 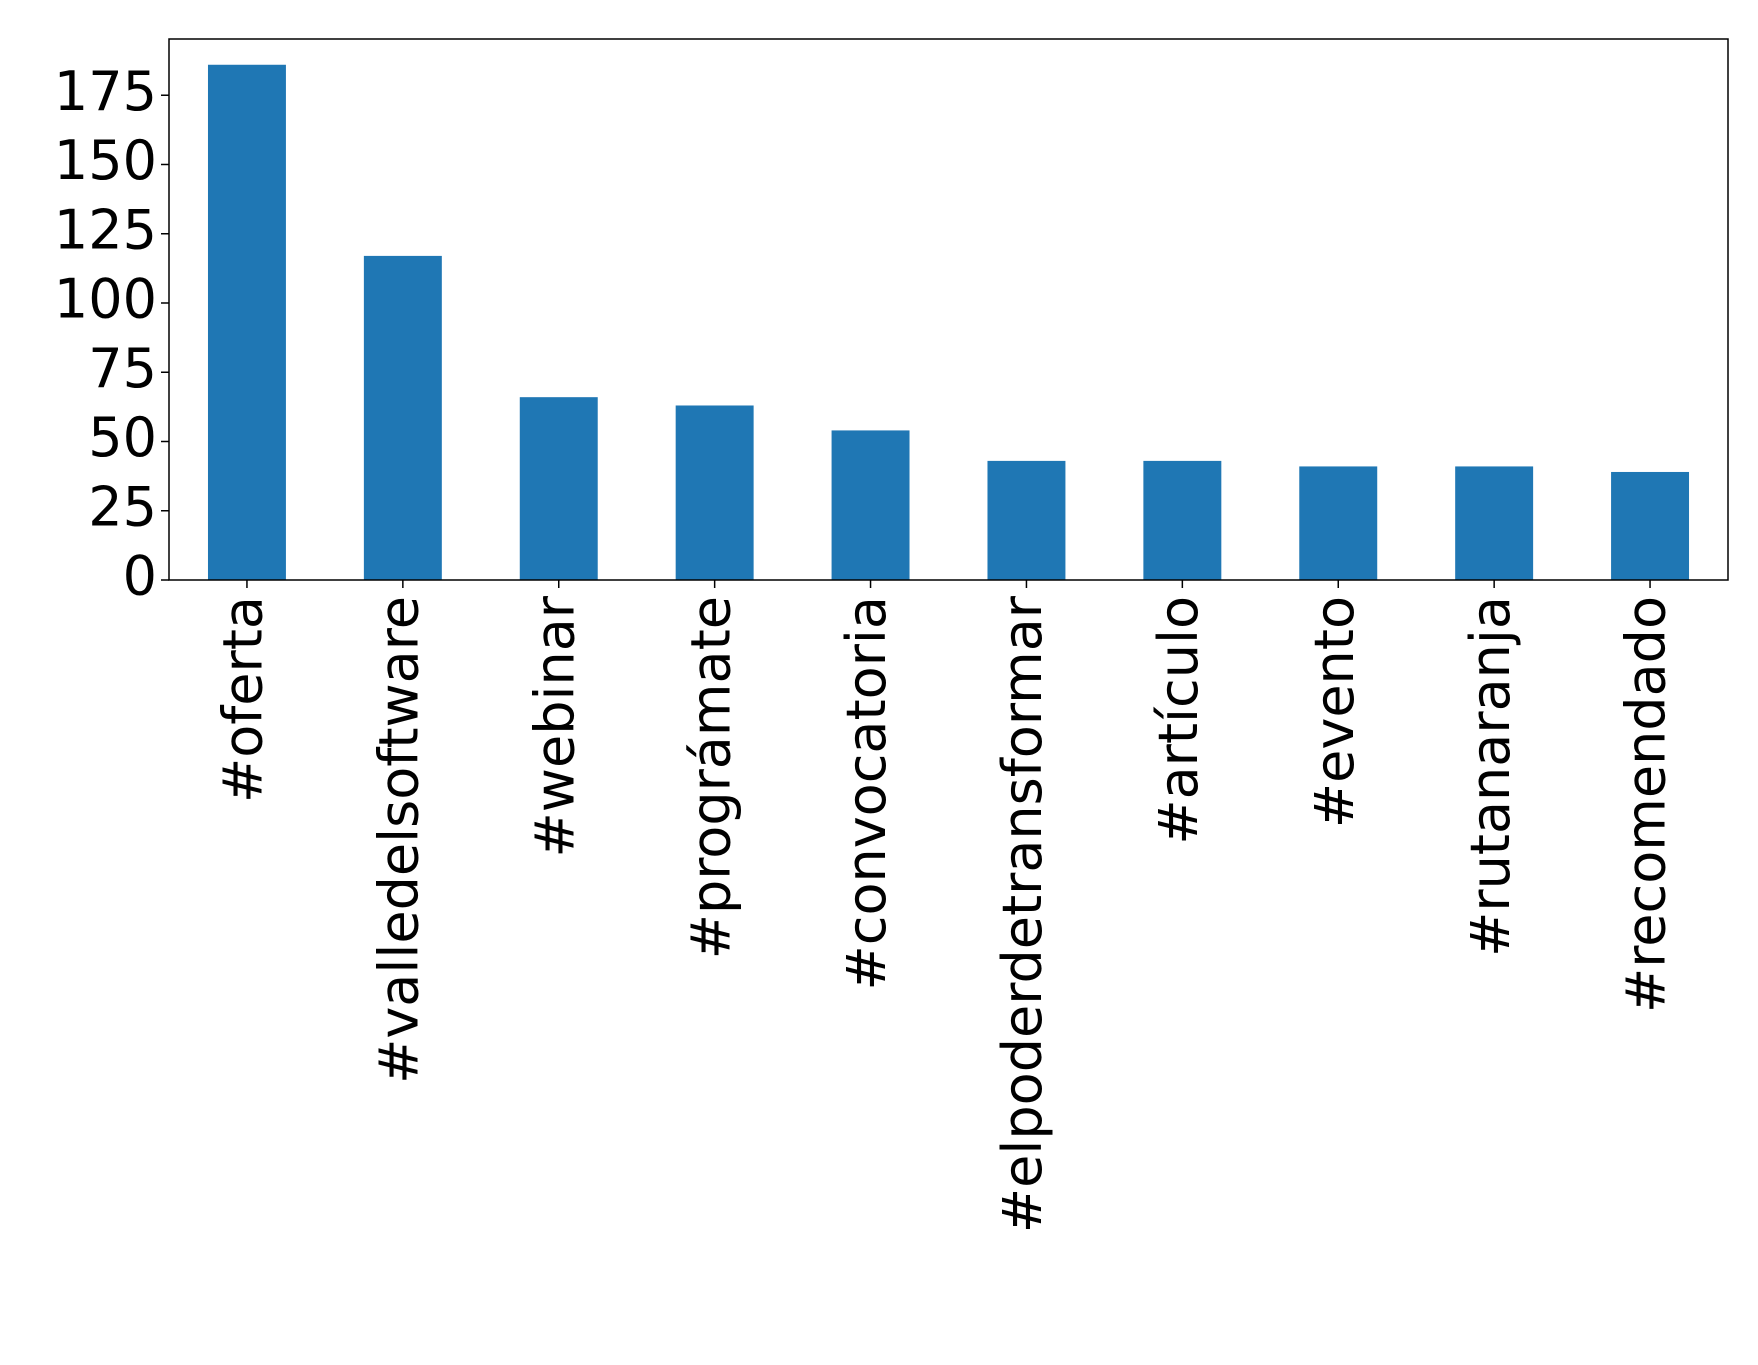 What do you see at coordinates (105, 229) in the screenshot?
I see `y-tick-label: 125` at bounding box center [105, 229].